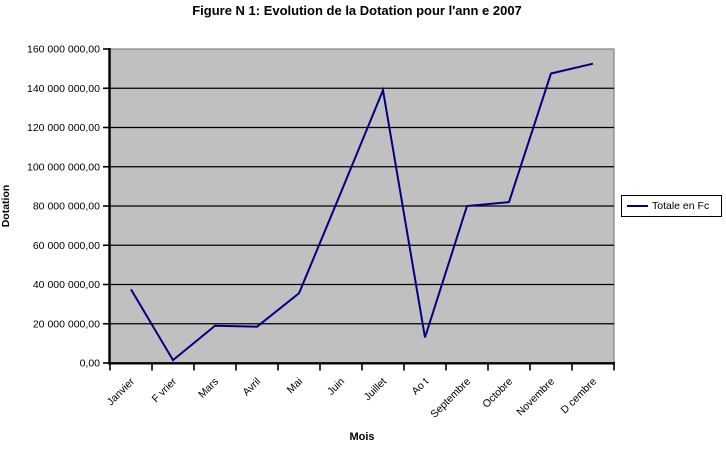 The image size is (726, 453). Describe the element at coordinates (420, 387) in the screenshot. I see `x-axis-tick-label: Ao t` at that location.